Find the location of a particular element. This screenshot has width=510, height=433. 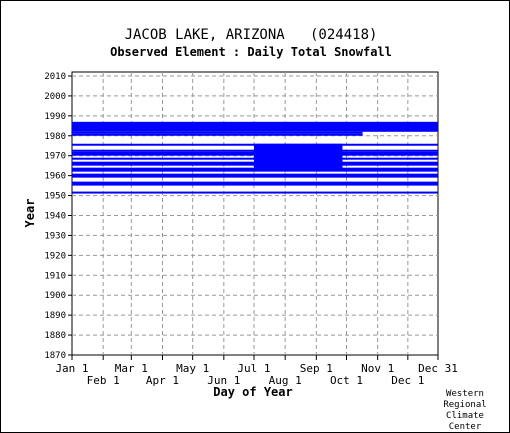

y-tick-label: 2000 is located at coordinates (55, 97).